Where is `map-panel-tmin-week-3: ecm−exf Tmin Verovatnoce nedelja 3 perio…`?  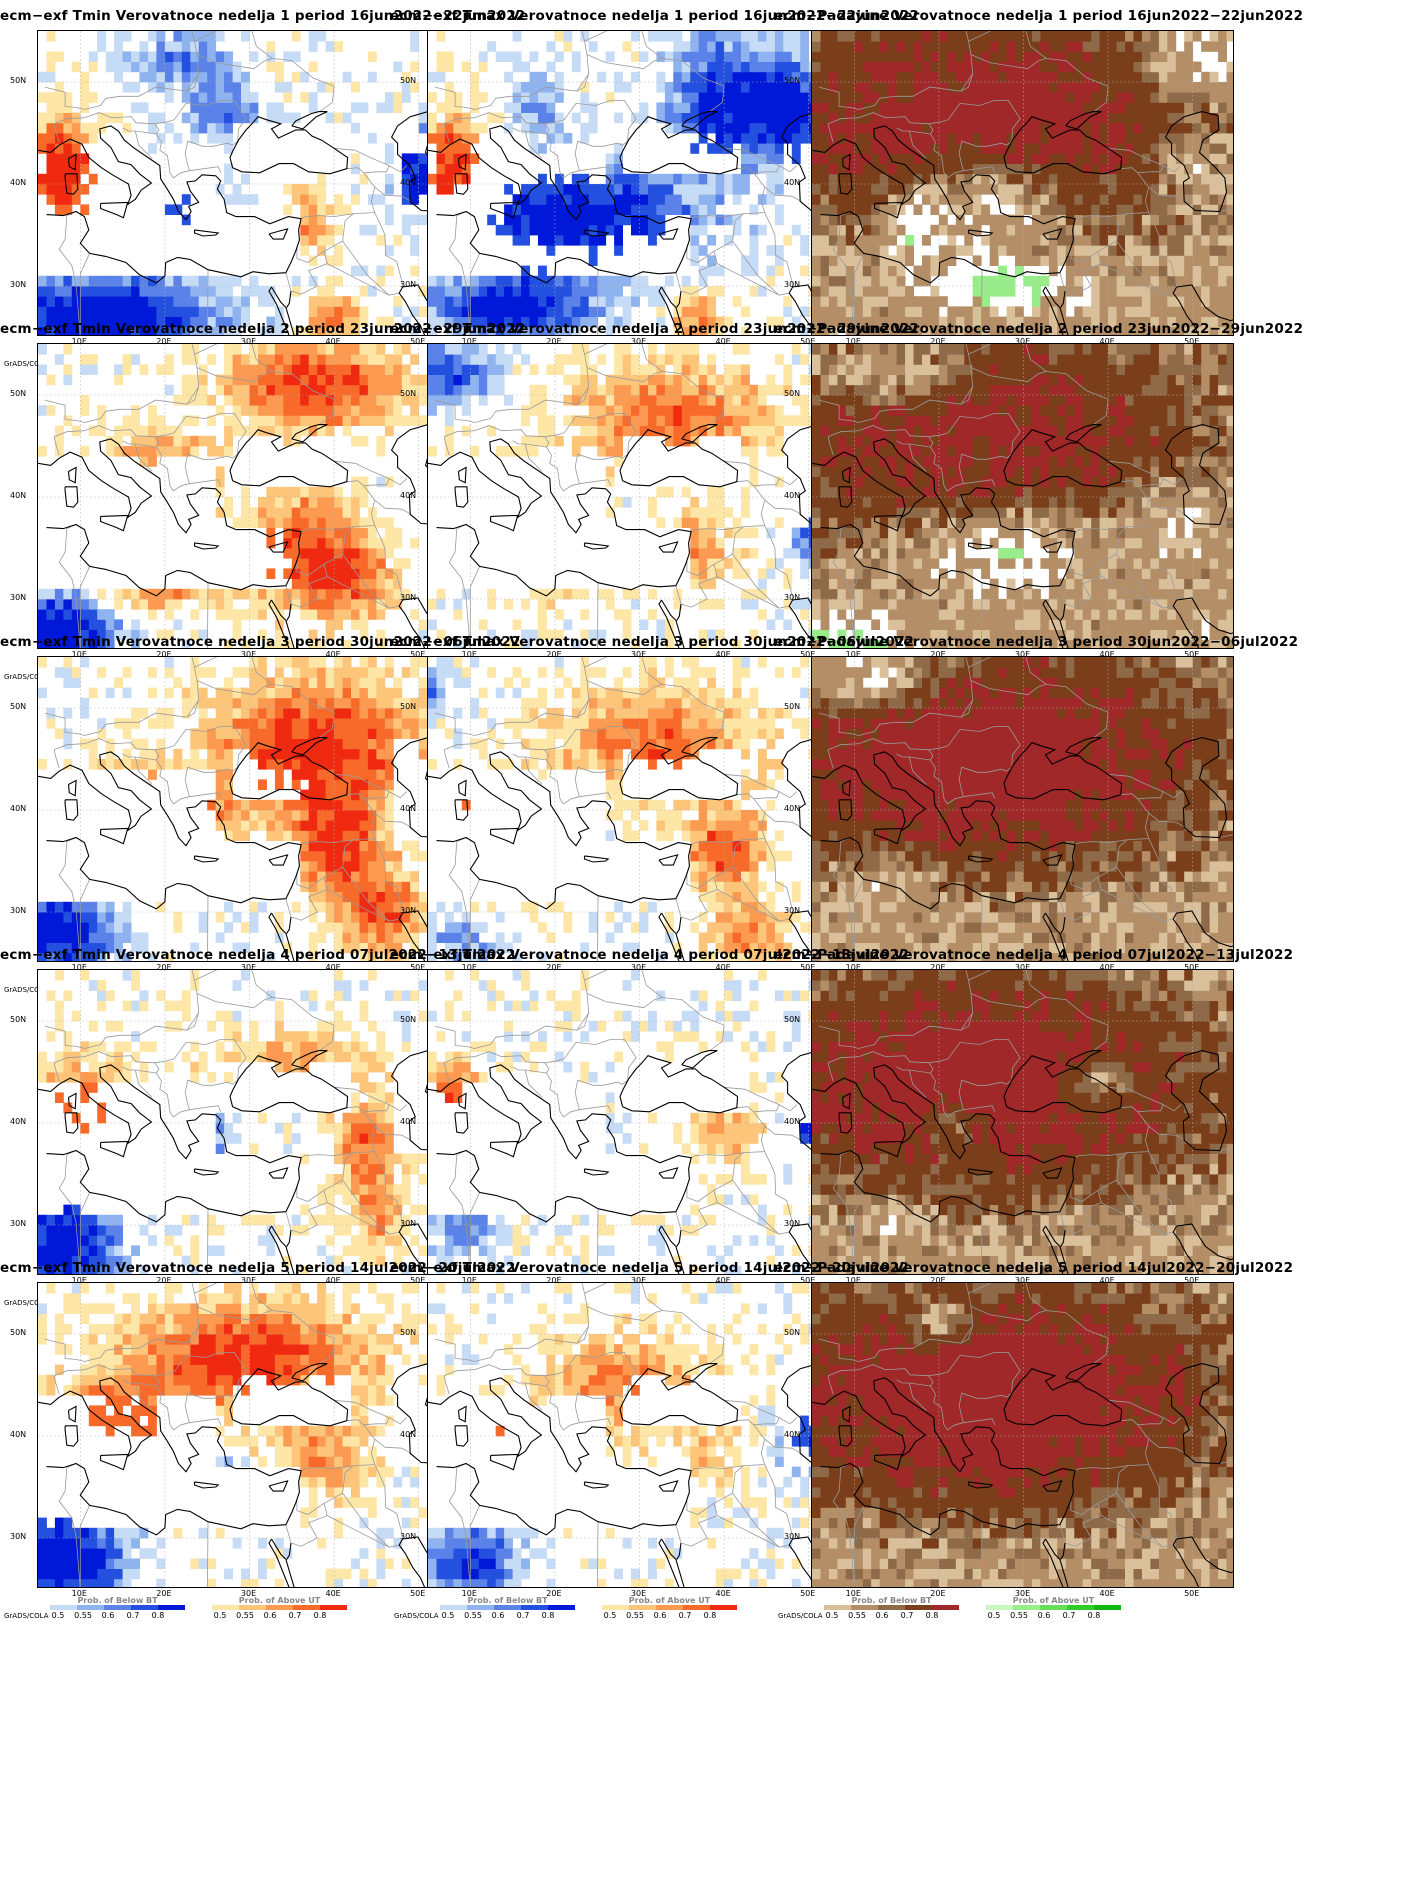
map-panel-tmin-week-3: ecm−exf Tmin Verovatnoce nedelja 3 perio… is located at coordinates (260, 815).